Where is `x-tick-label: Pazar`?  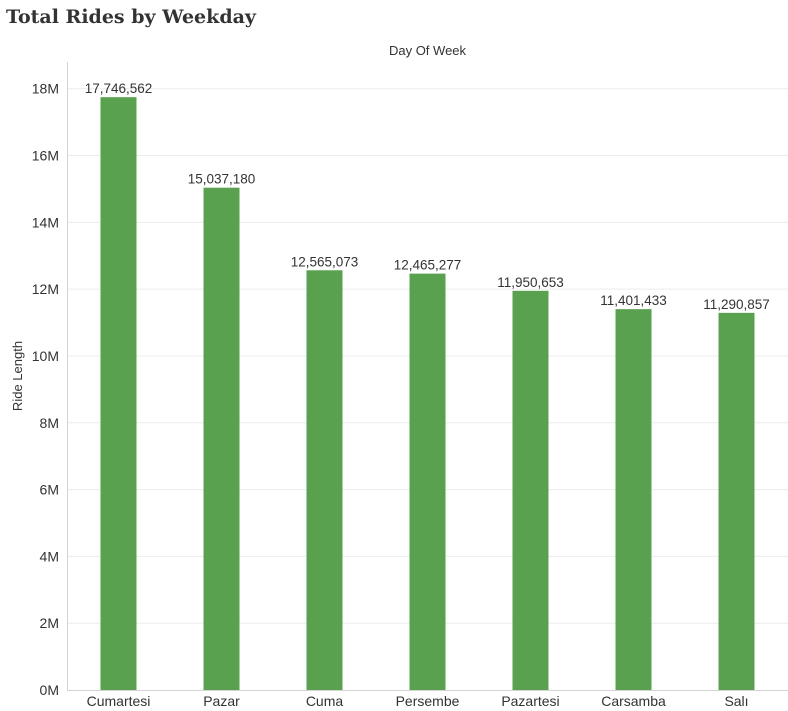
x-tick-label: Pazar is located at coordinates (221, 701).